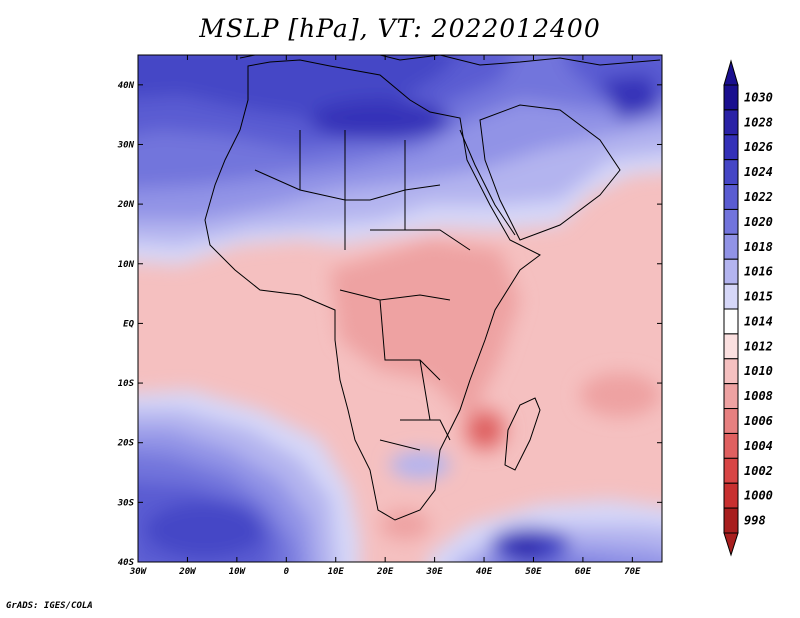  What do you see at coordinates (522, 434) in the screenshot?
I see `madagascar-coastline` at bounding box center [522, 434].